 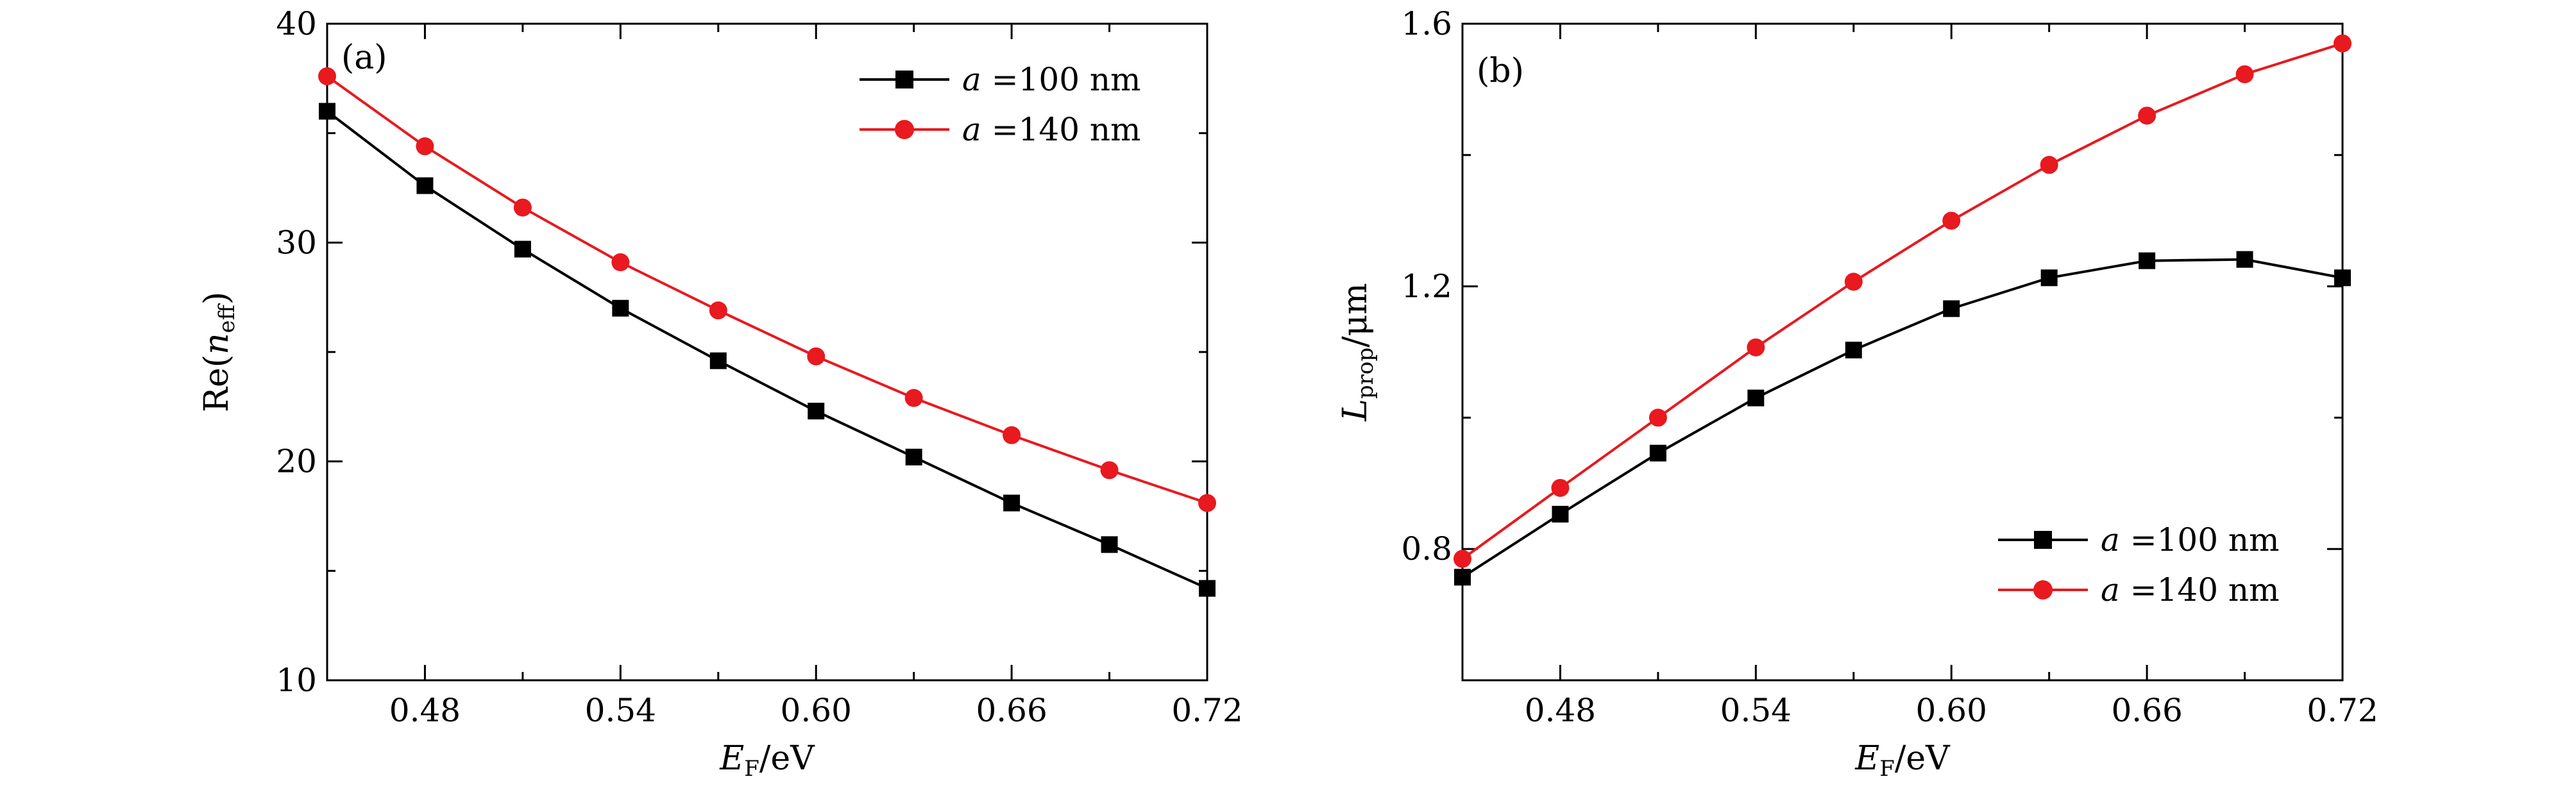 What do you see at coordinates (2139, 564) in the screenshot?
I see `panel-b-legend: a =100 nm a =140 nm` at bounding box center [2139, 564].